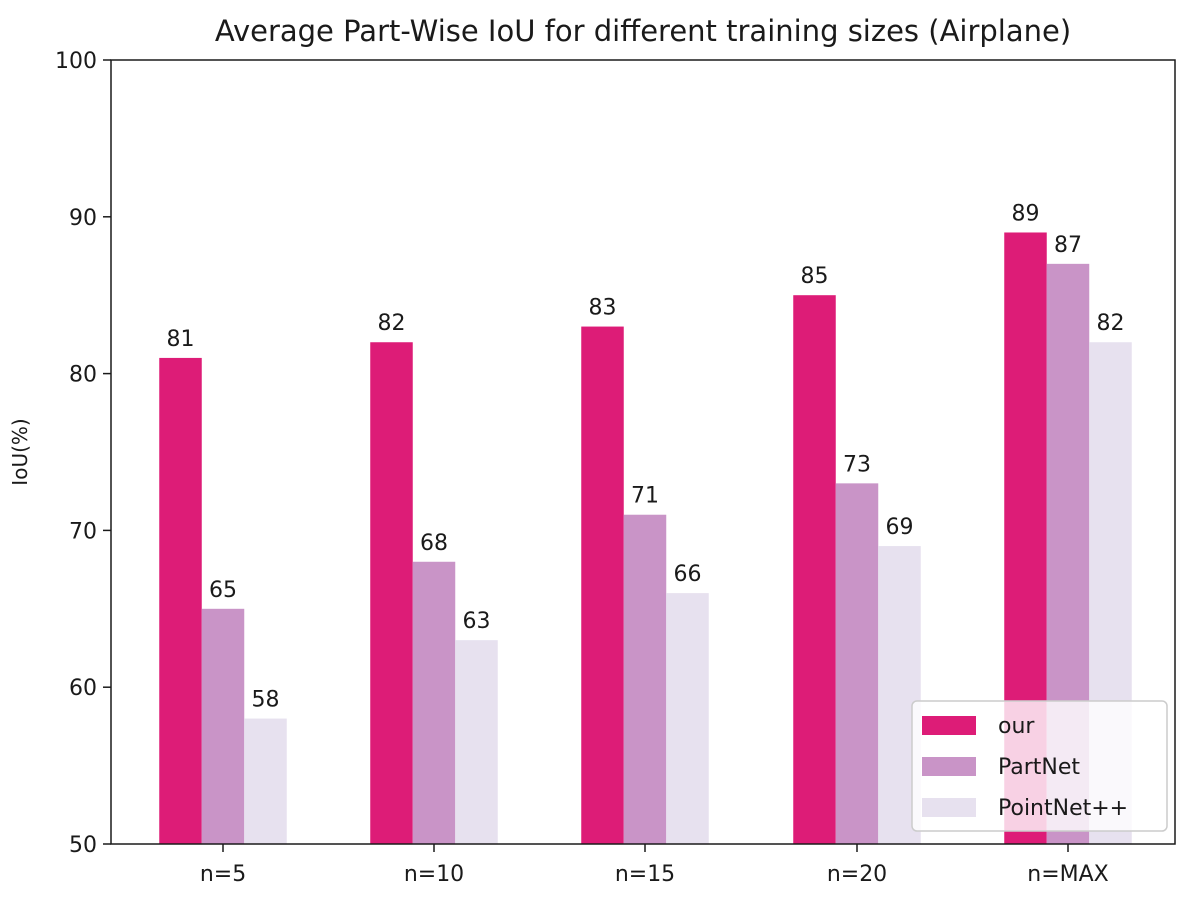 Image resolution: width=1196 pixels, height=904 pixels. Describe the element at coordinates (900, 527) in the screenshot. I see `data-label-pointnet-n-20: 69` at that location.